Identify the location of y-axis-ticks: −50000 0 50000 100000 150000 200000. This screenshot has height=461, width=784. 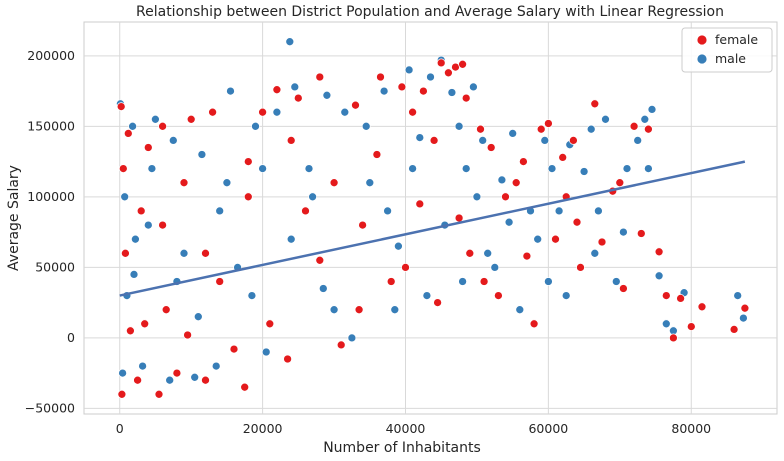
(50, 232).